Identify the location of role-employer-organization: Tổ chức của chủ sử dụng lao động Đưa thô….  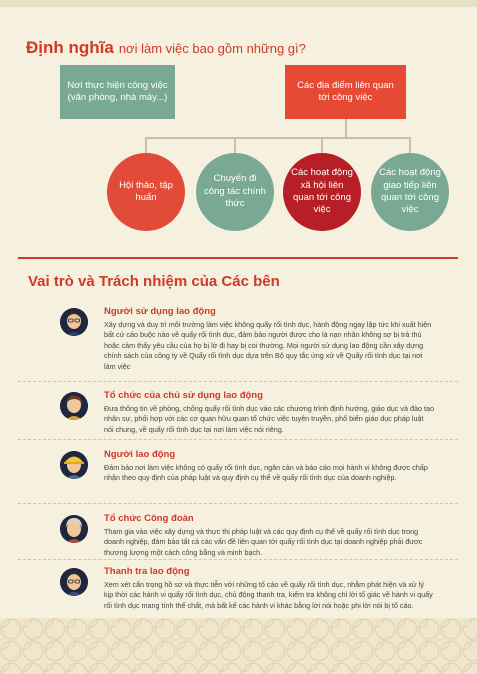
(238, 420).